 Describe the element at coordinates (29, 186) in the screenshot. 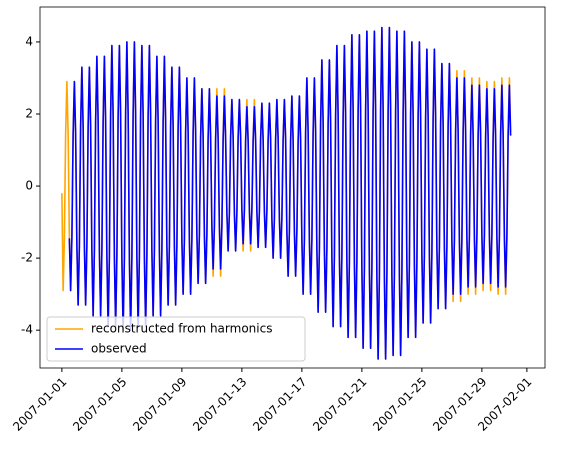

I see `y-tick-label: 0` at that location.